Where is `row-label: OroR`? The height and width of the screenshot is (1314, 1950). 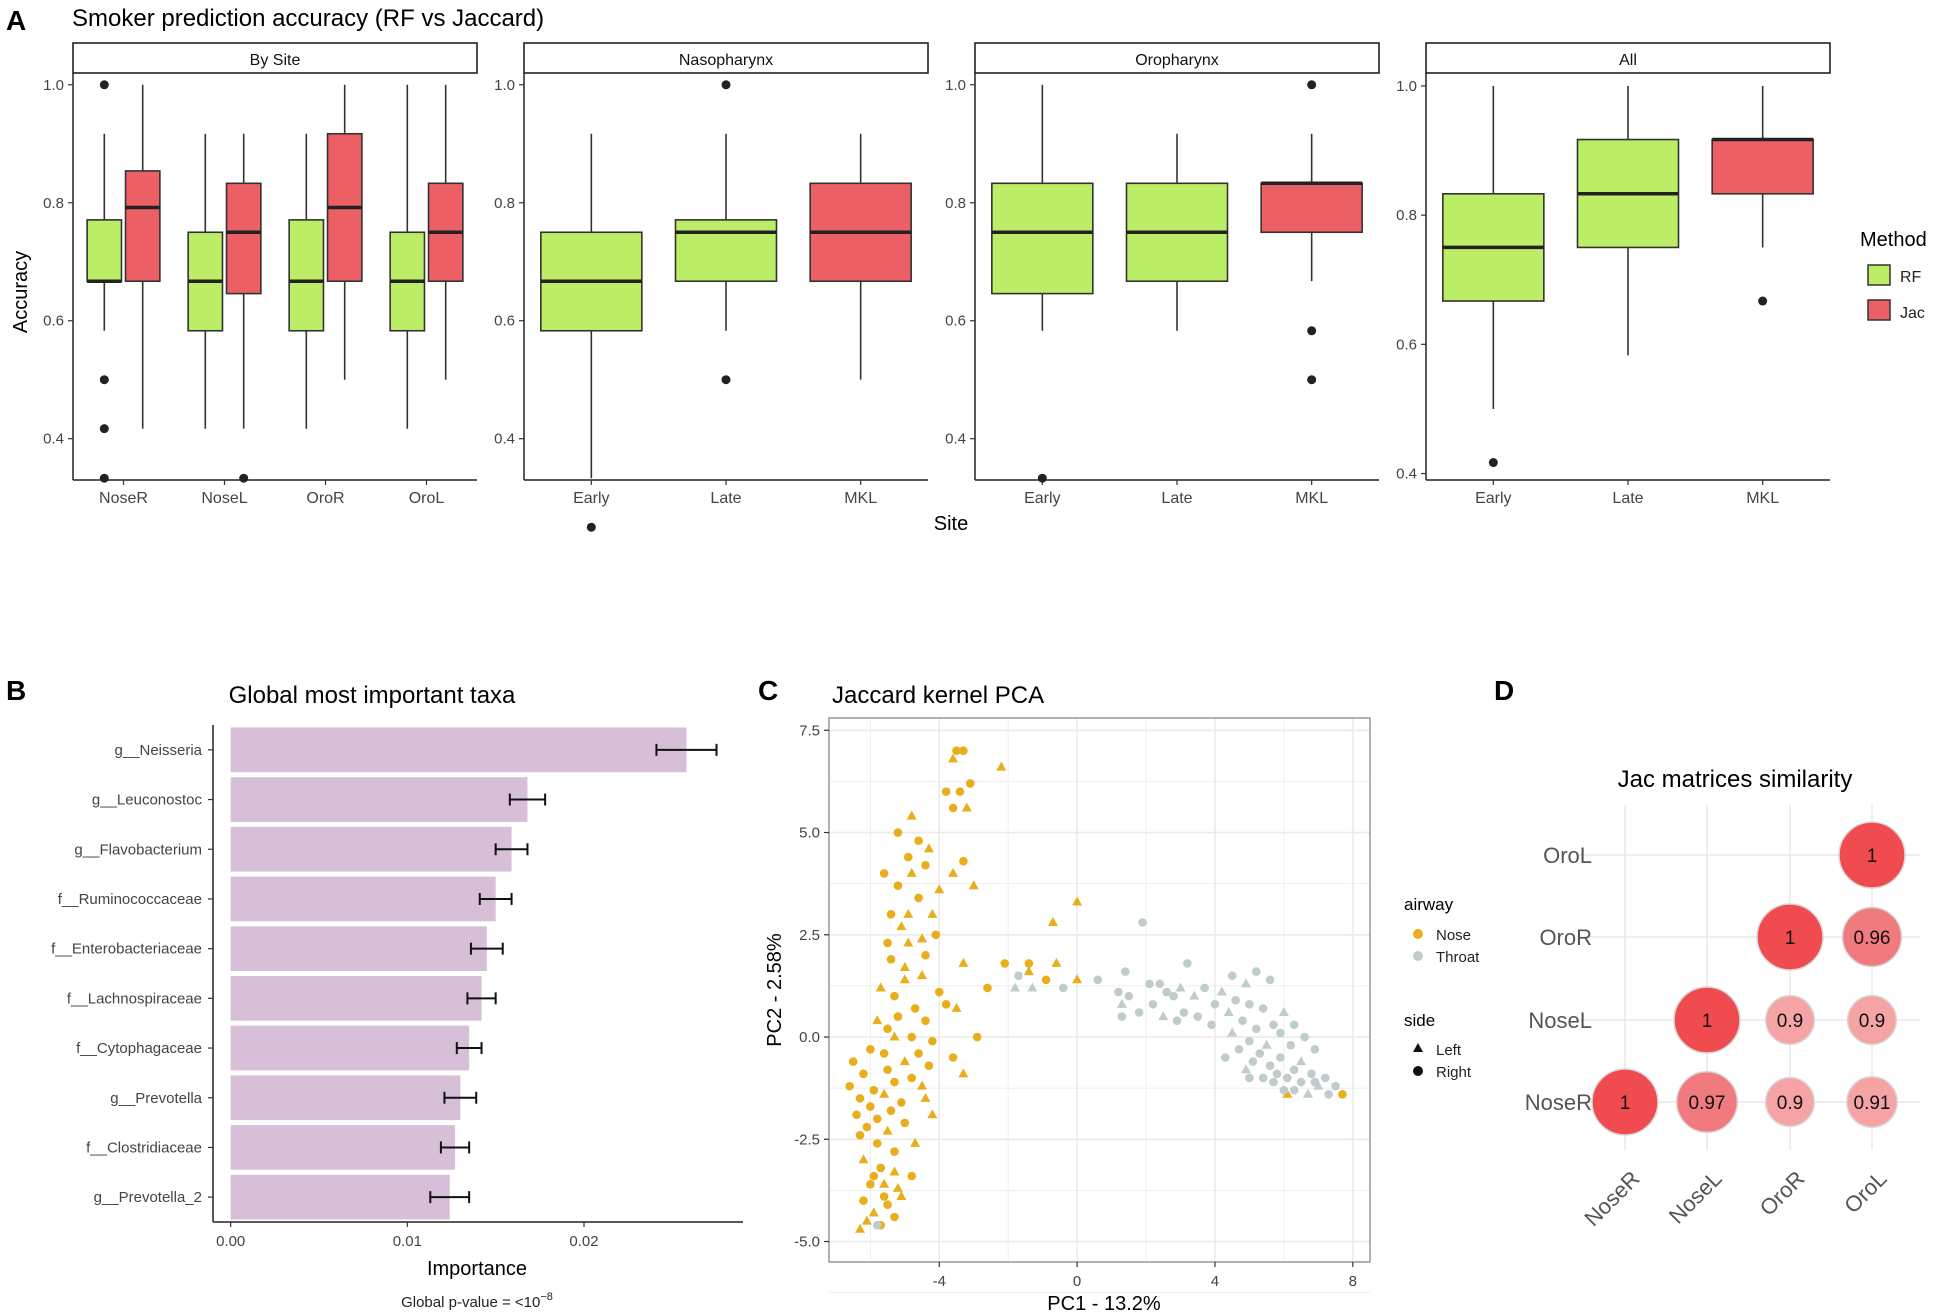
row-label: OroR is located at coordinates (1565, 937).